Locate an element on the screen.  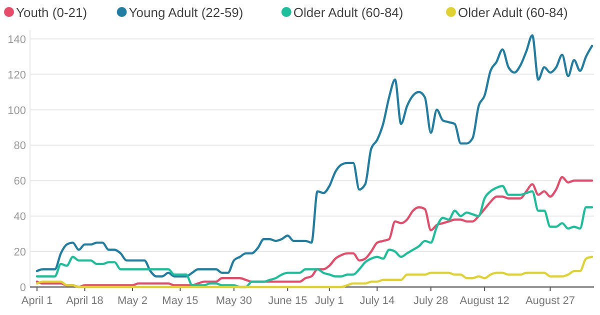
x-tick-label: May 2 is located at coordinates (133, 301).